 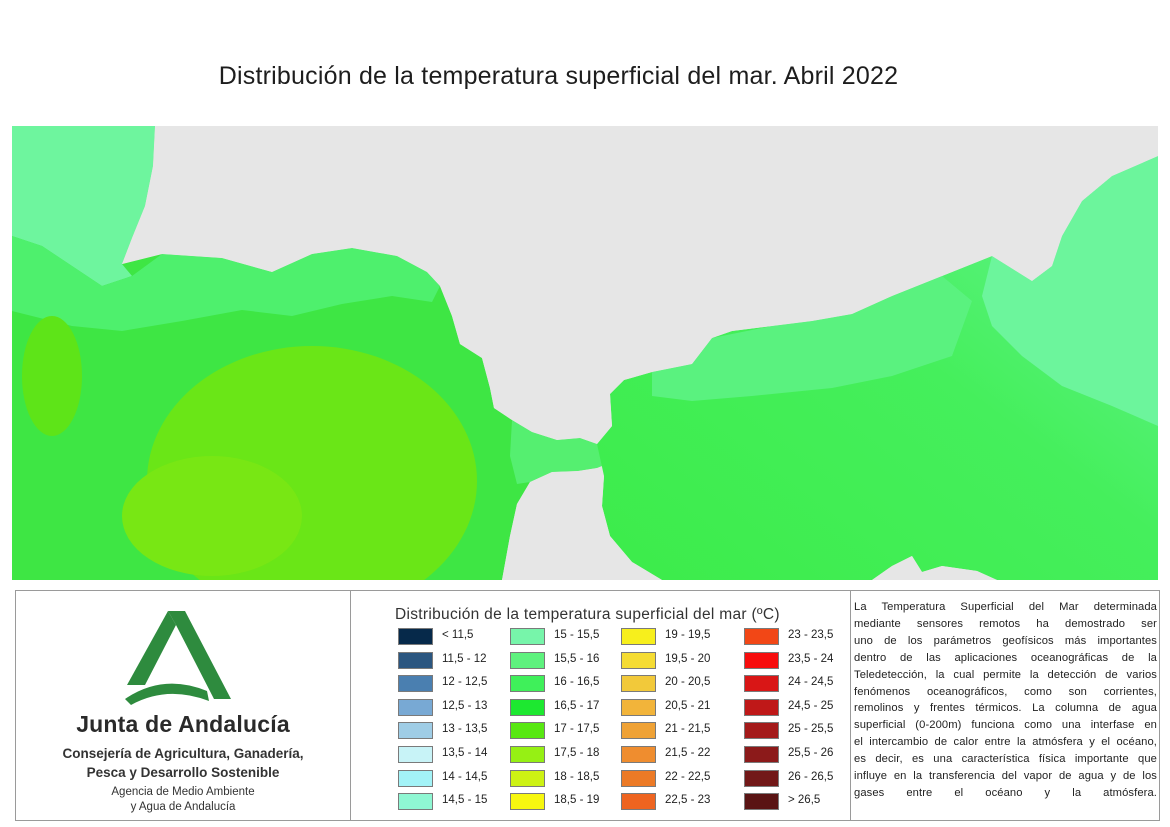 I want to click on legend-label: 22 - 22,5, so click(x=688, y=776).